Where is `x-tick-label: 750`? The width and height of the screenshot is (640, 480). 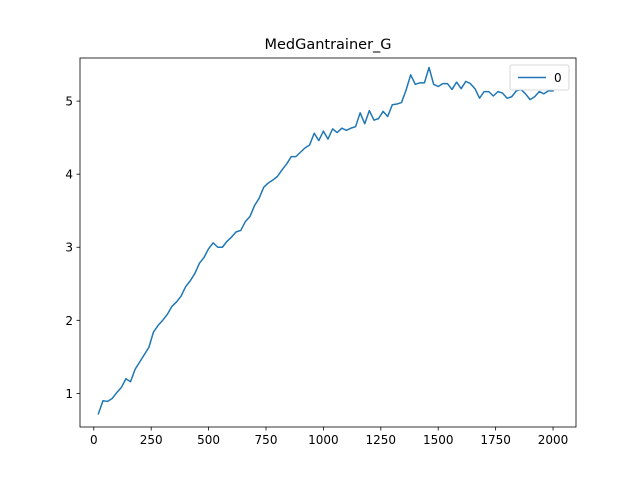
x-tick-label: 750 is located at coordinates (266, 440).